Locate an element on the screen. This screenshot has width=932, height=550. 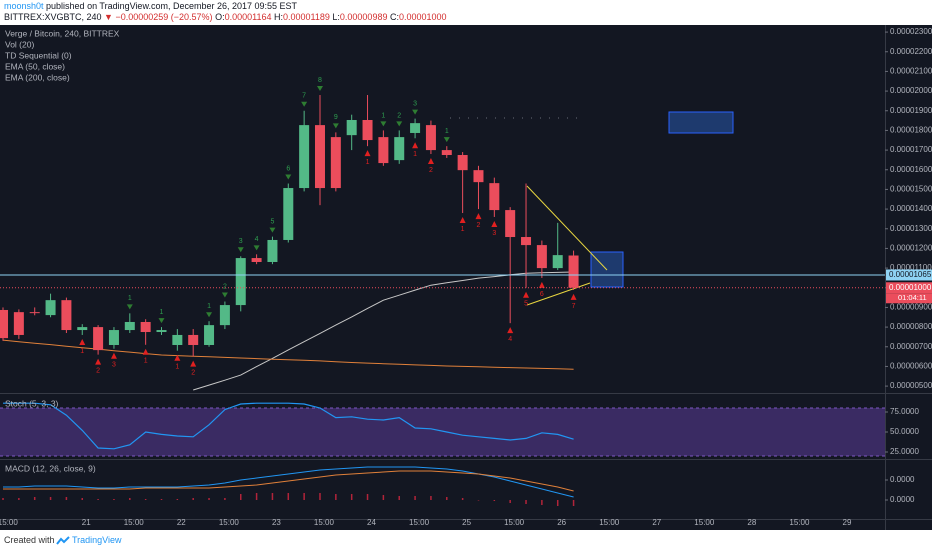
y-tick-label: 0.00000900 is located at coordinates (911, 307).